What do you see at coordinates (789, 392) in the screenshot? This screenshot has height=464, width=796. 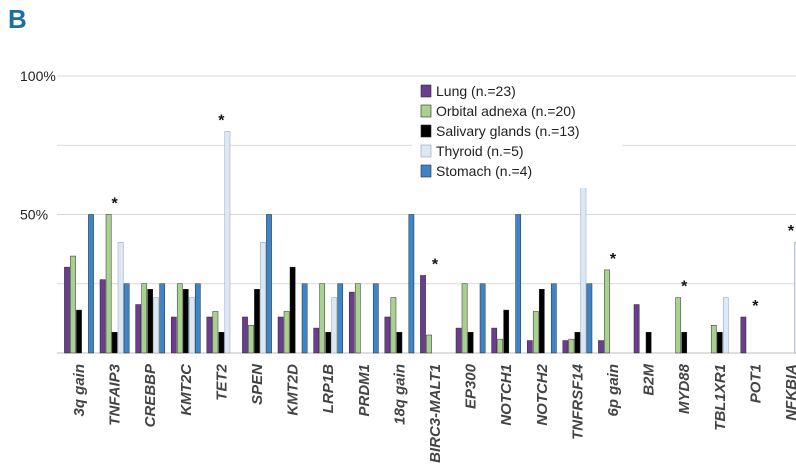 I see `x-tick-label-nfkbia: NFKBIA` at bounding box center [789, 392].